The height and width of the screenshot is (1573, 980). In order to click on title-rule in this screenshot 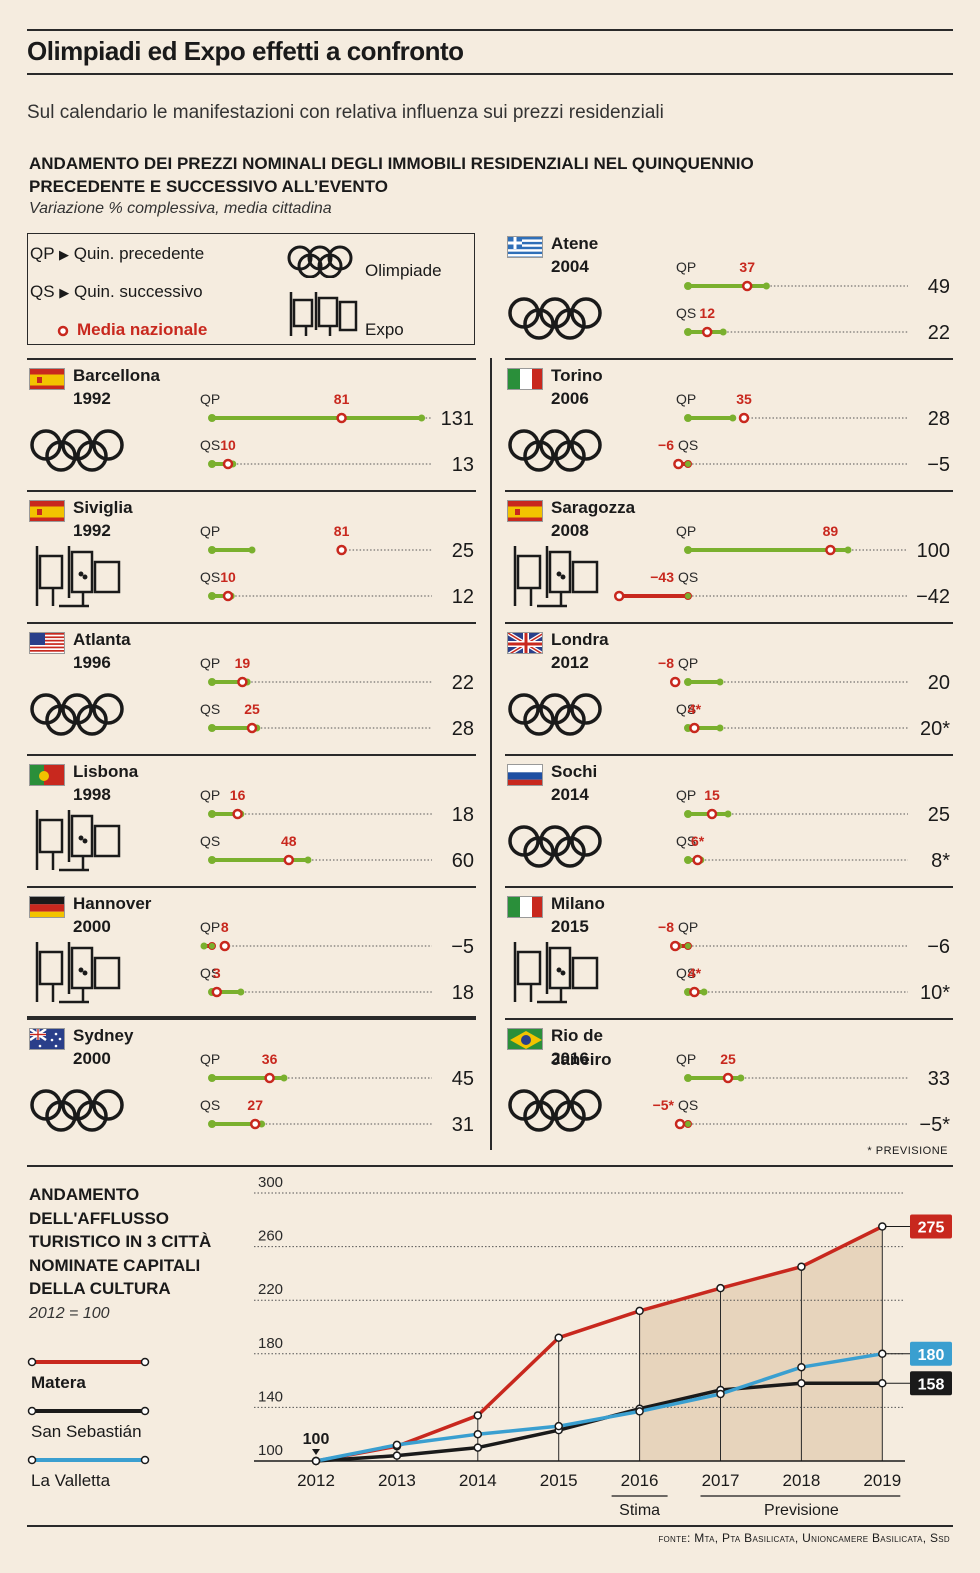, I will do `click(490, 74)`.